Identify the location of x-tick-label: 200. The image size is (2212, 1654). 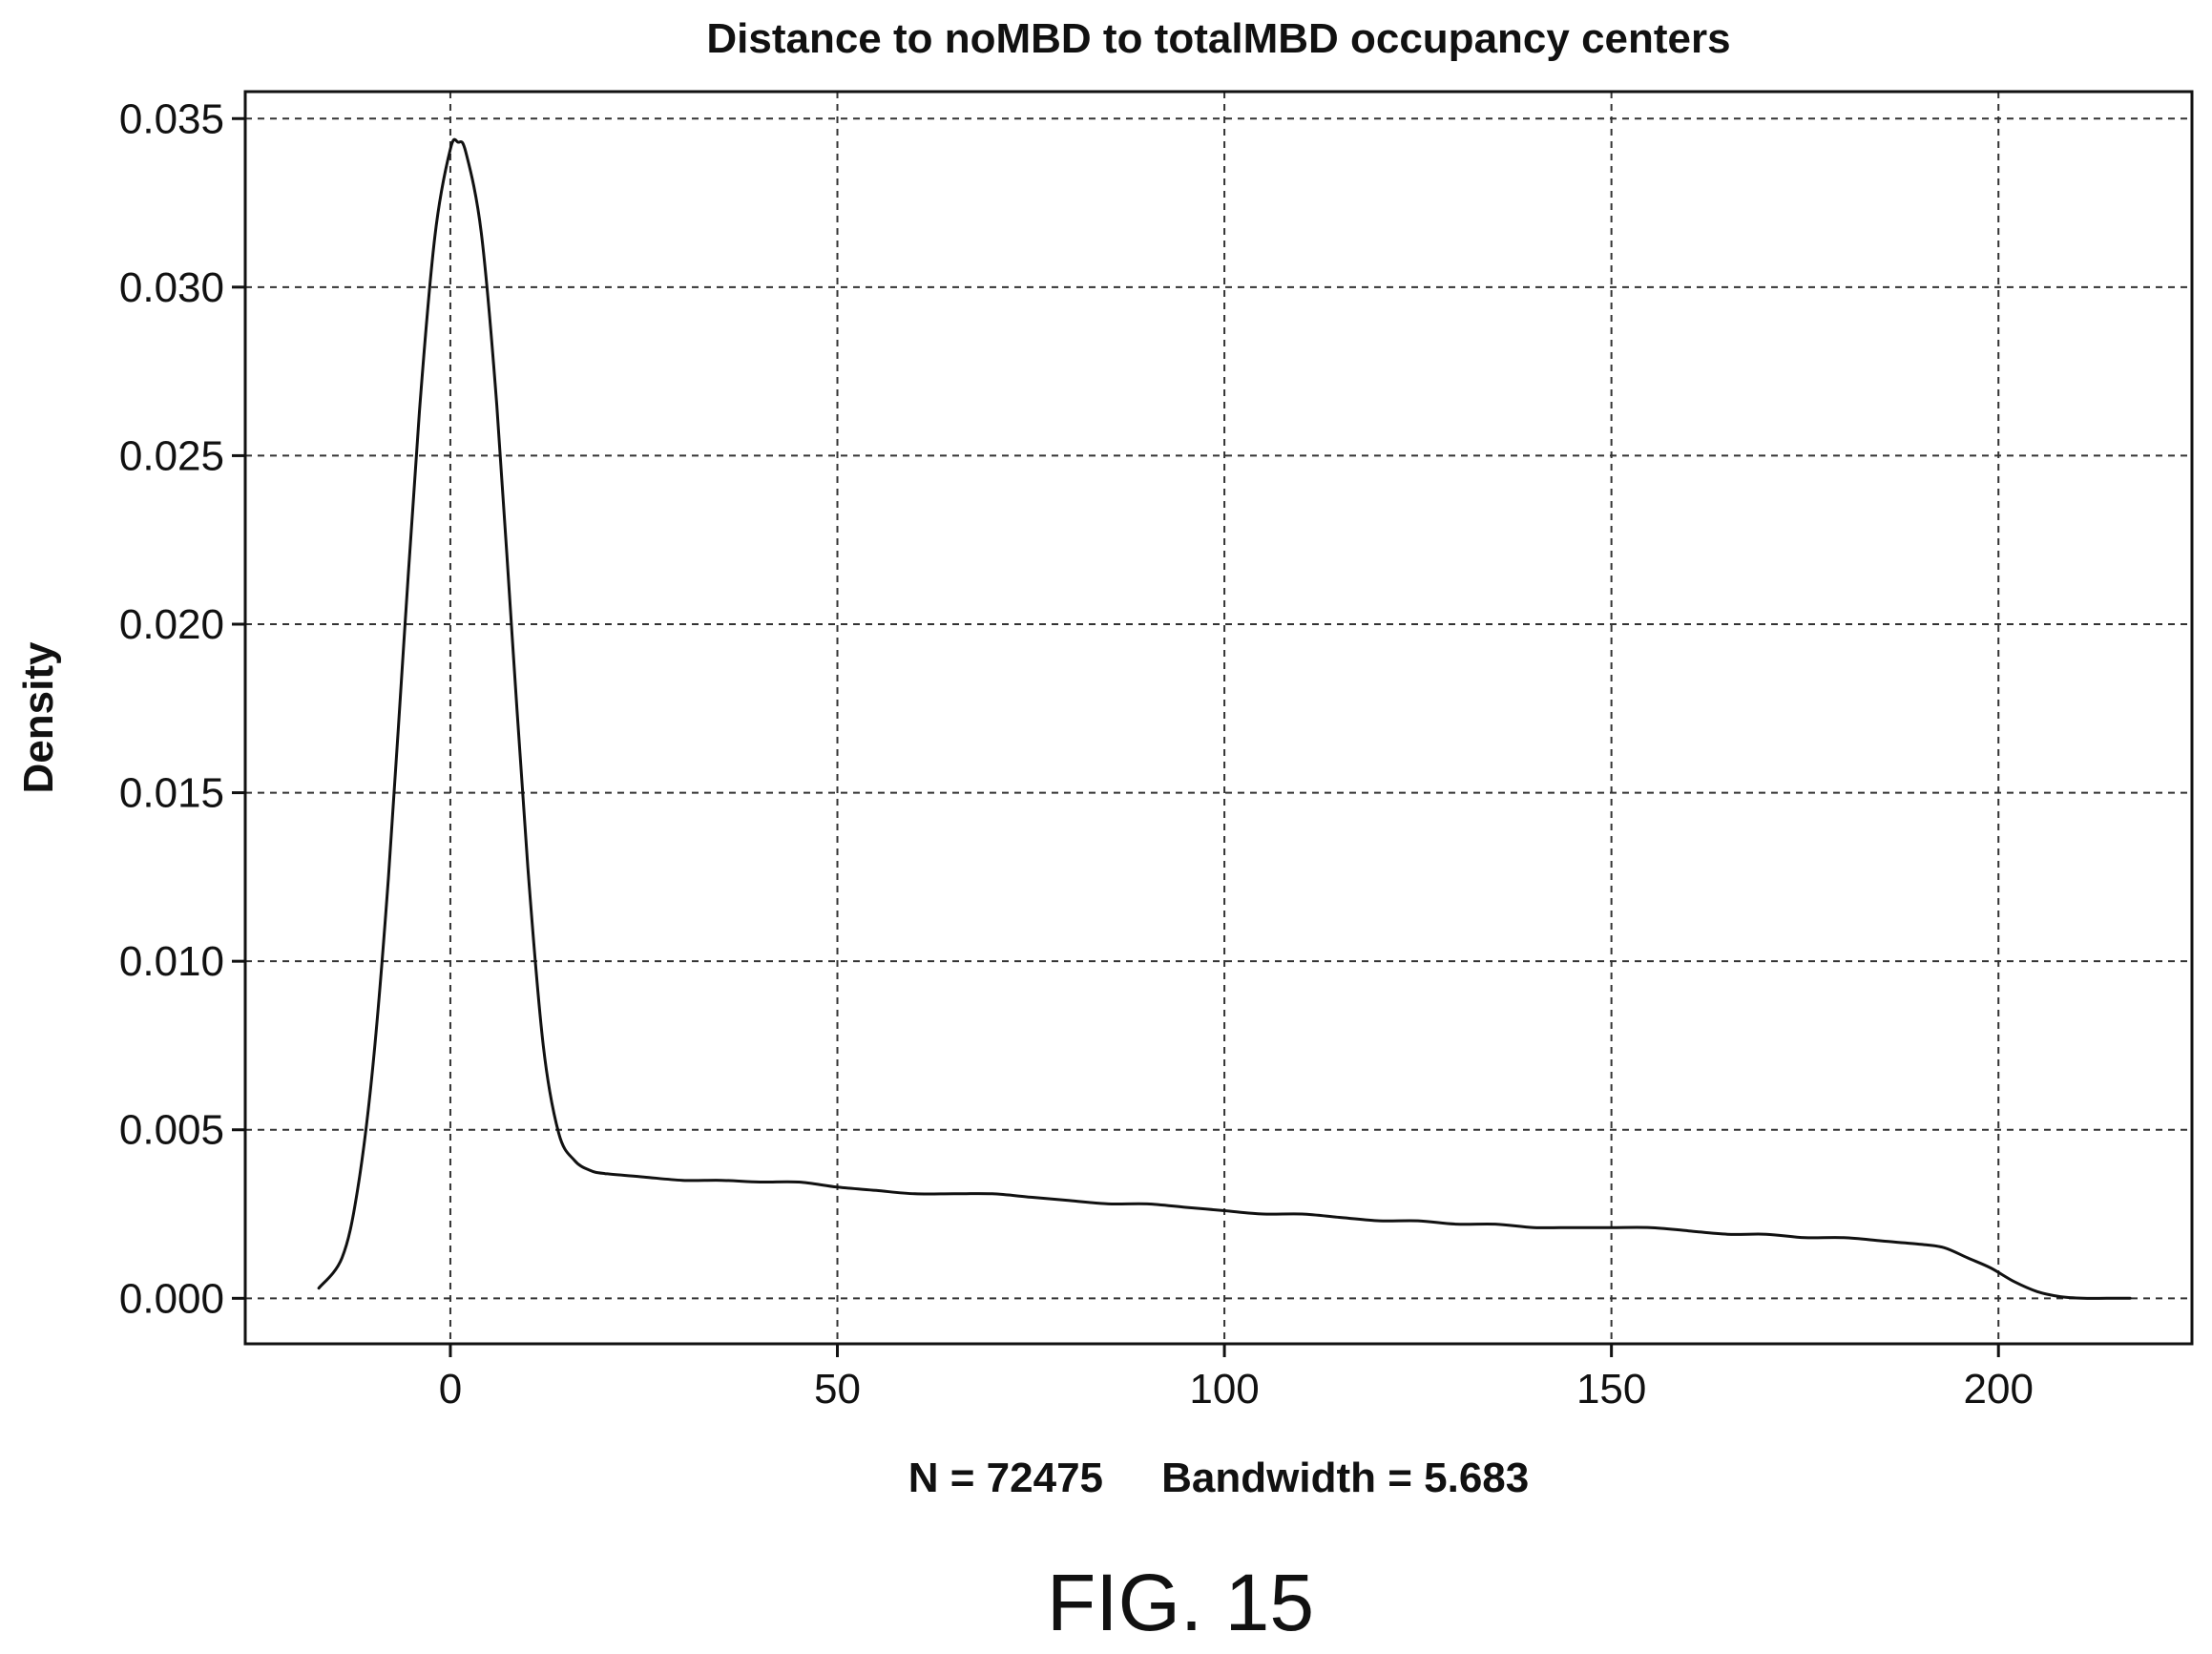
(1999, 1389).